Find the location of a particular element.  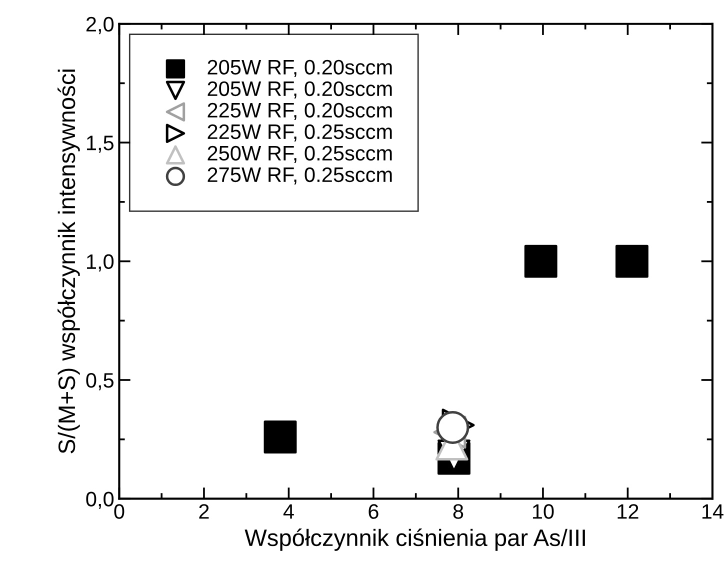

legend-label: 225W RF, 0.25sccm is located at coordinates (300, 133).